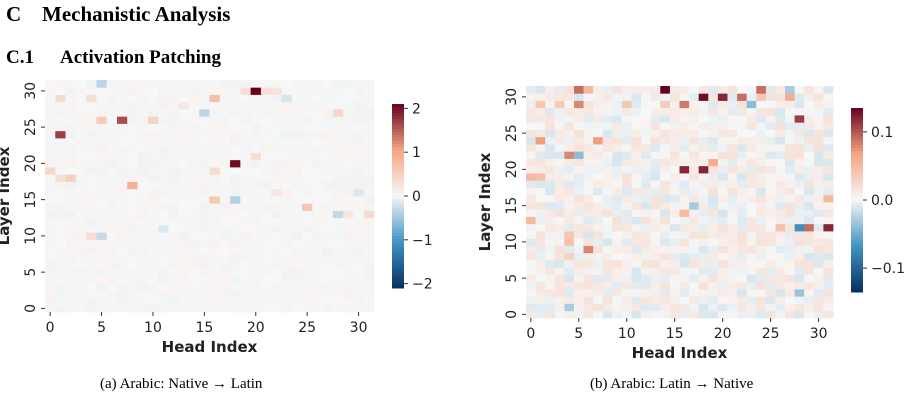  What do you see at coordinates (359, 328) in the screenshot?
I see `x-tick-label: 30` at bounding box center [359, 328].